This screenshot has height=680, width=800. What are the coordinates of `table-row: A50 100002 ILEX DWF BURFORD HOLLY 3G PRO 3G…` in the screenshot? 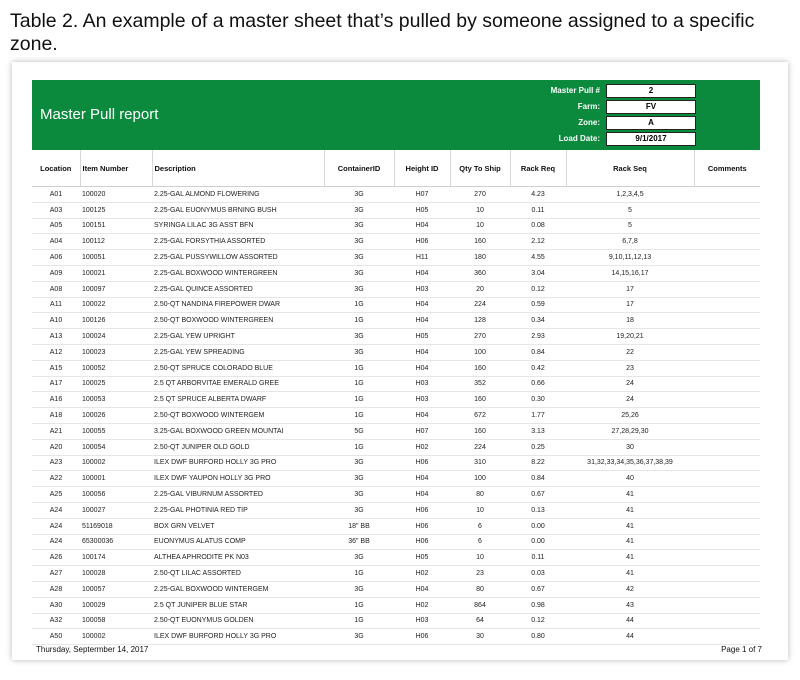 It's located at (396, 637).